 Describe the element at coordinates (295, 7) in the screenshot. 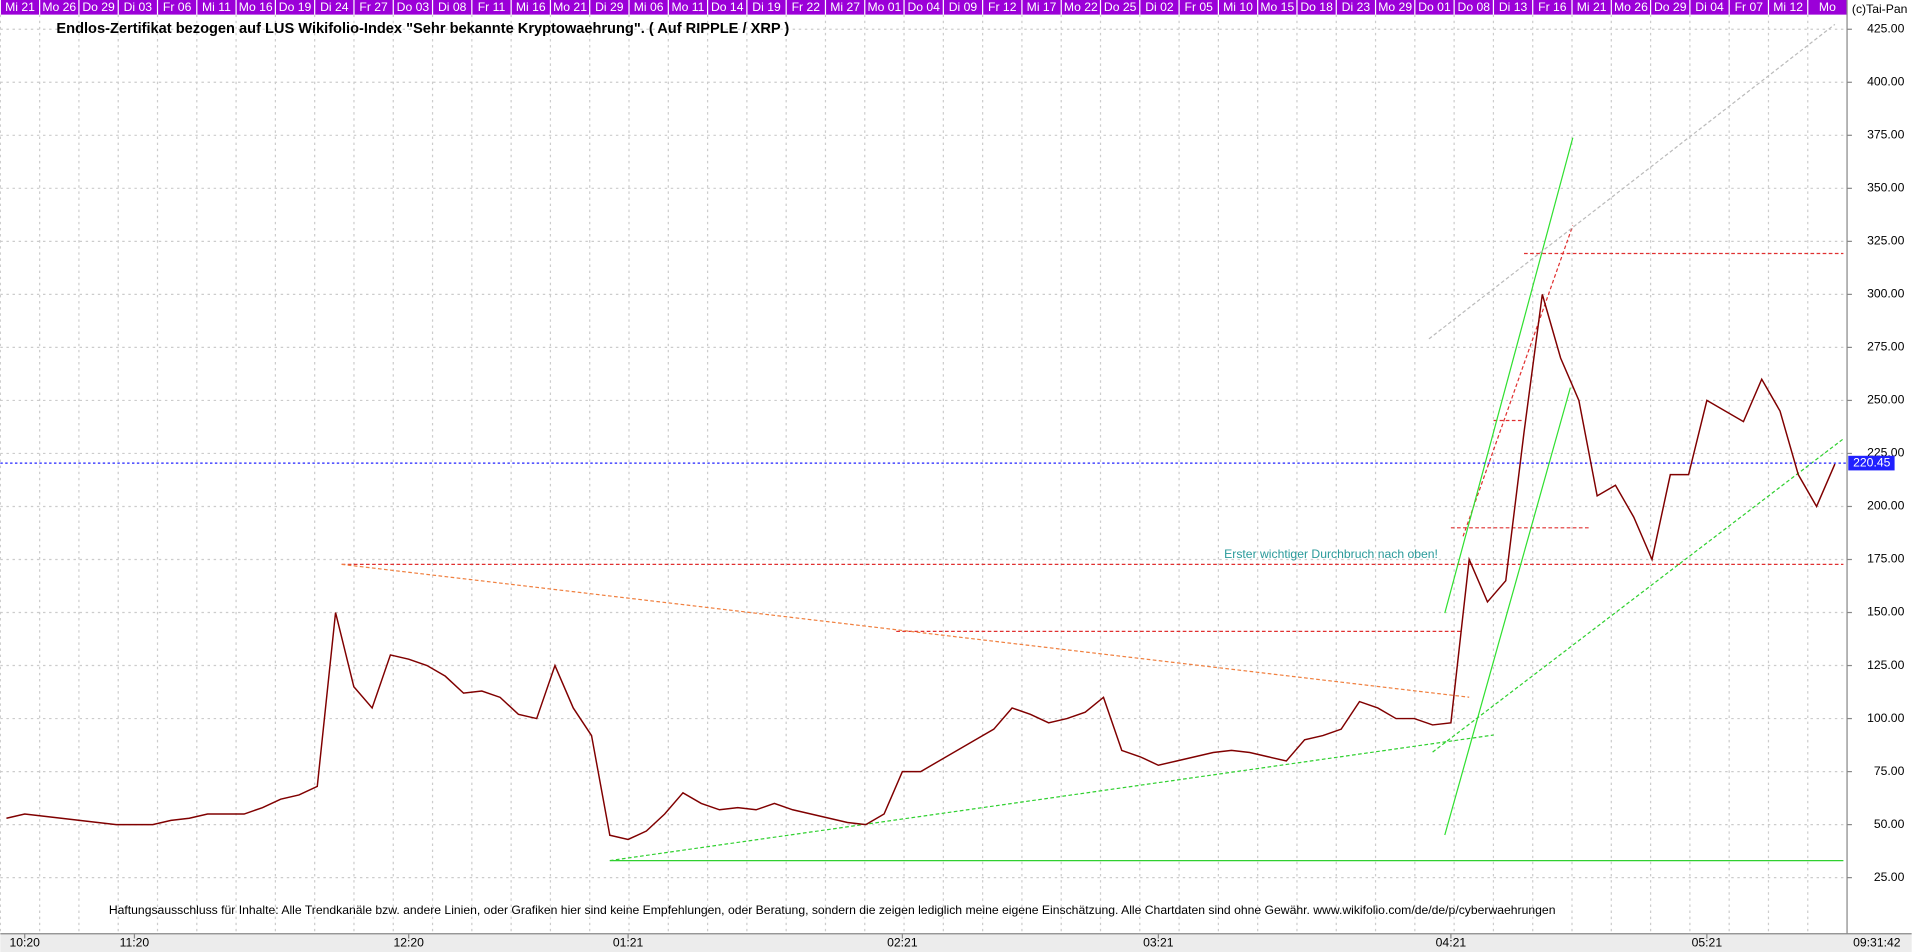

I see `top-date-label: Do 19` at that location.